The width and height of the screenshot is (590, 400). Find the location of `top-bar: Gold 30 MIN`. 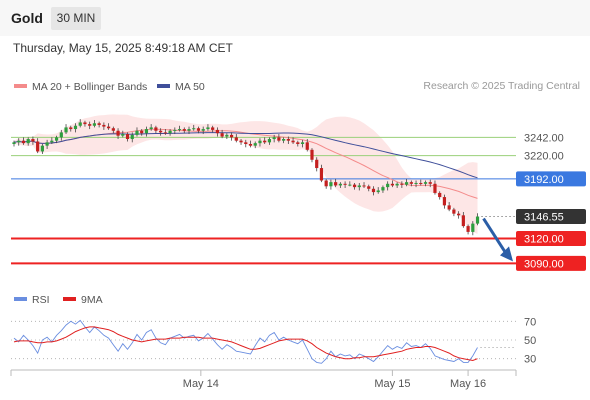

top-bar: Gold 30 MIN is located at coordinates (295, 18).